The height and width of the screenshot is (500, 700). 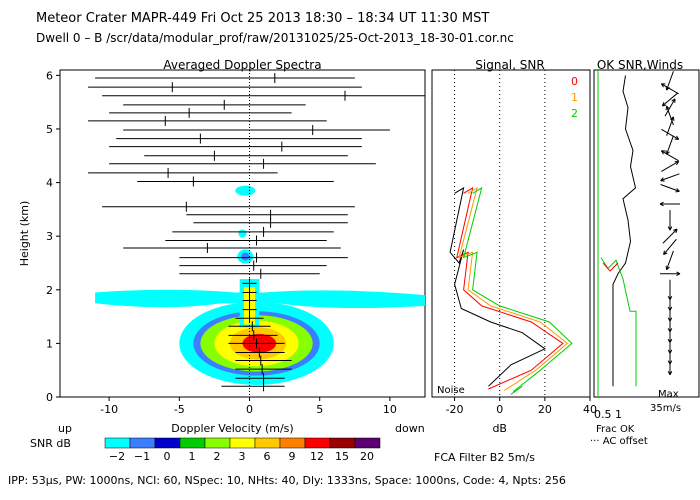 What do you see at coordinates (249, 409) in the screenshot?
I see `spectra-xtick-label-0: 0` at bounding box center [249, 409].